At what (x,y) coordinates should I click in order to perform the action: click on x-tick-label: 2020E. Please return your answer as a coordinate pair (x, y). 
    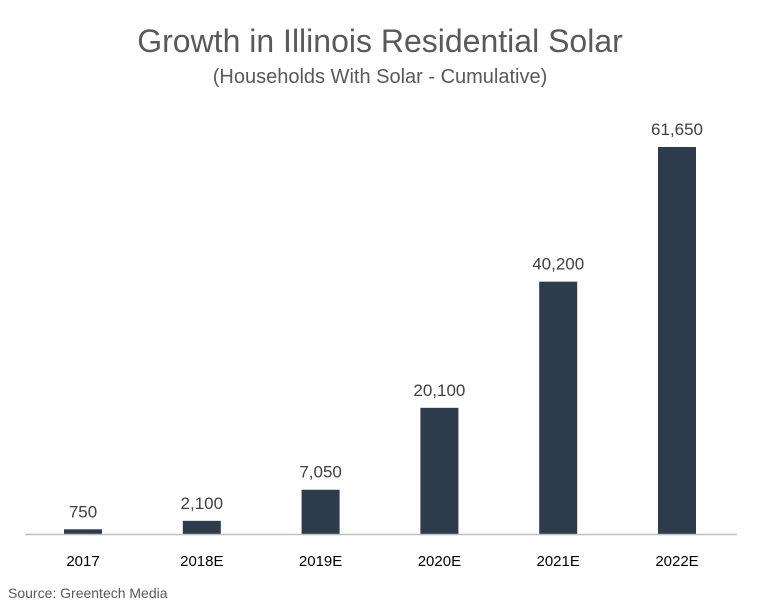
    Looking at the image, I should click on (439, 561).